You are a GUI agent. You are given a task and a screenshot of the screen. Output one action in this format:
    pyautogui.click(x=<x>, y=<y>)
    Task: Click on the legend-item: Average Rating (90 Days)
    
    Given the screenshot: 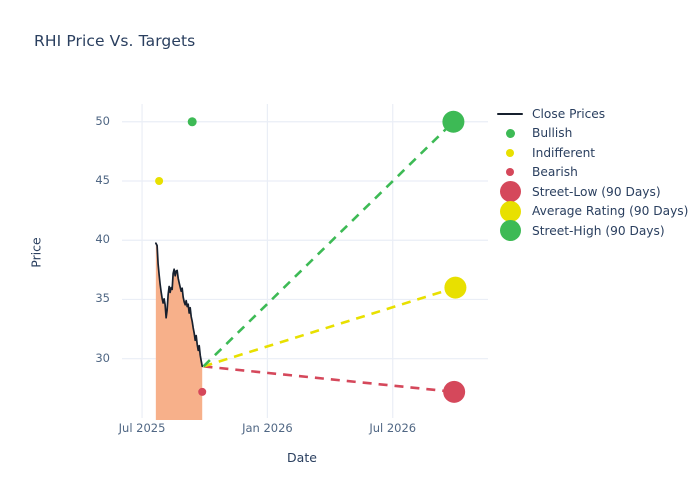 What is the action you would take?
    pyautogui.click(x=592, y=211)
    